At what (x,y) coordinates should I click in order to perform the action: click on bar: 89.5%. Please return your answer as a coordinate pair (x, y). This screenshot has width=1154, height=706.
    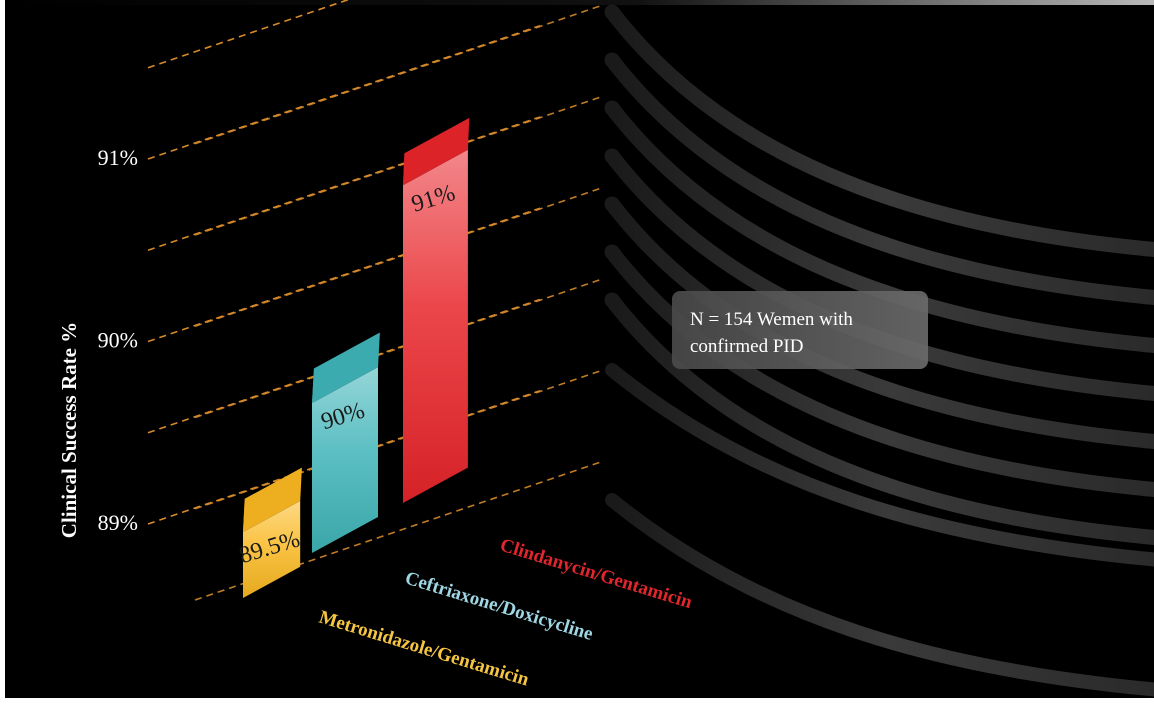
    Looking at the image, I should click on (269, 532).